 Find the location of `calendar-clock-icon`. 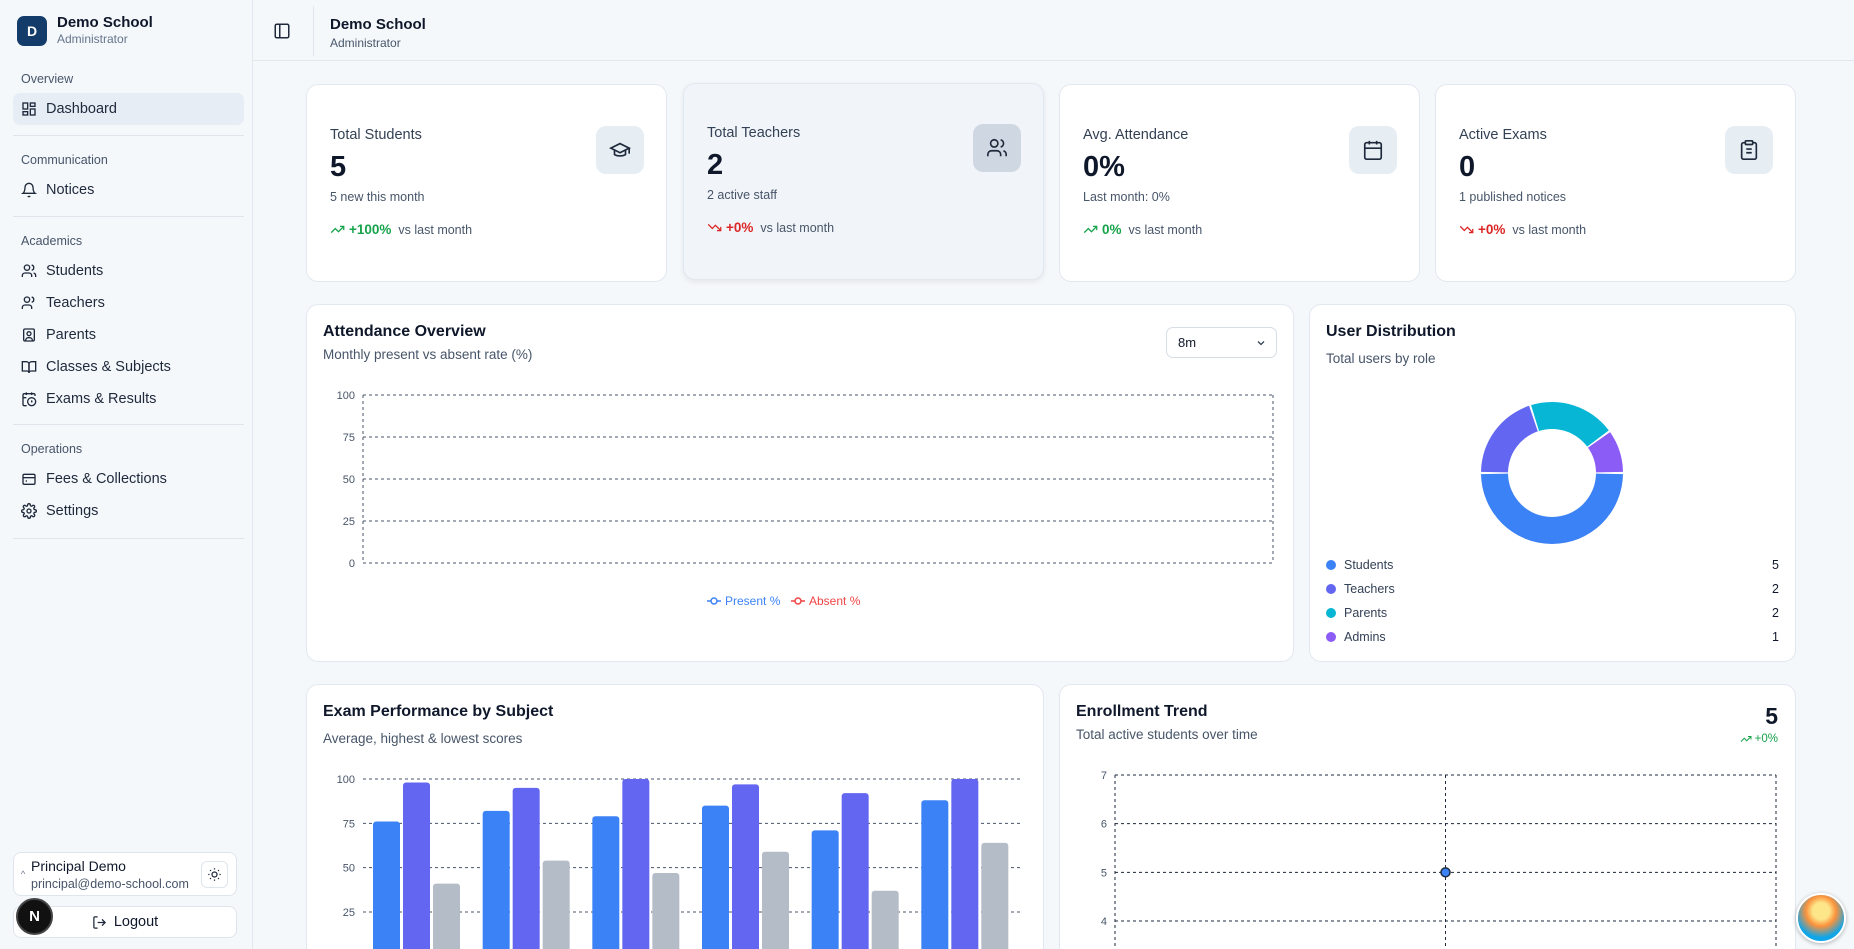

calendar-clock-icon is located at coordinates (29, 399).